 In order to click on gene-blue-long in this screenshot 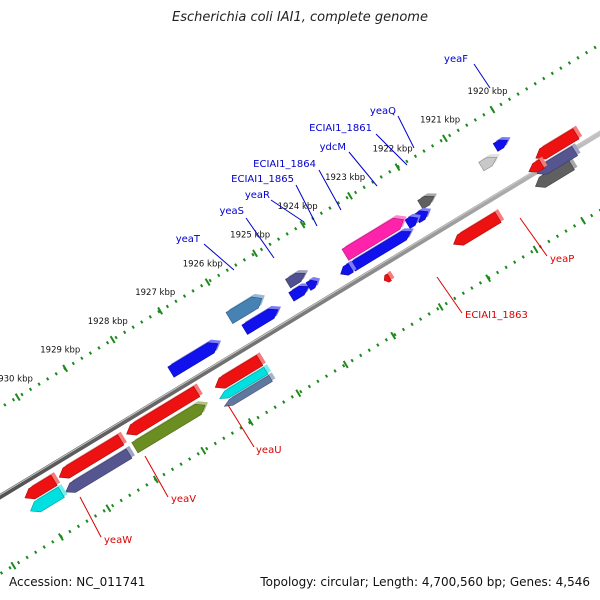, I will do `click(194, 358)`.